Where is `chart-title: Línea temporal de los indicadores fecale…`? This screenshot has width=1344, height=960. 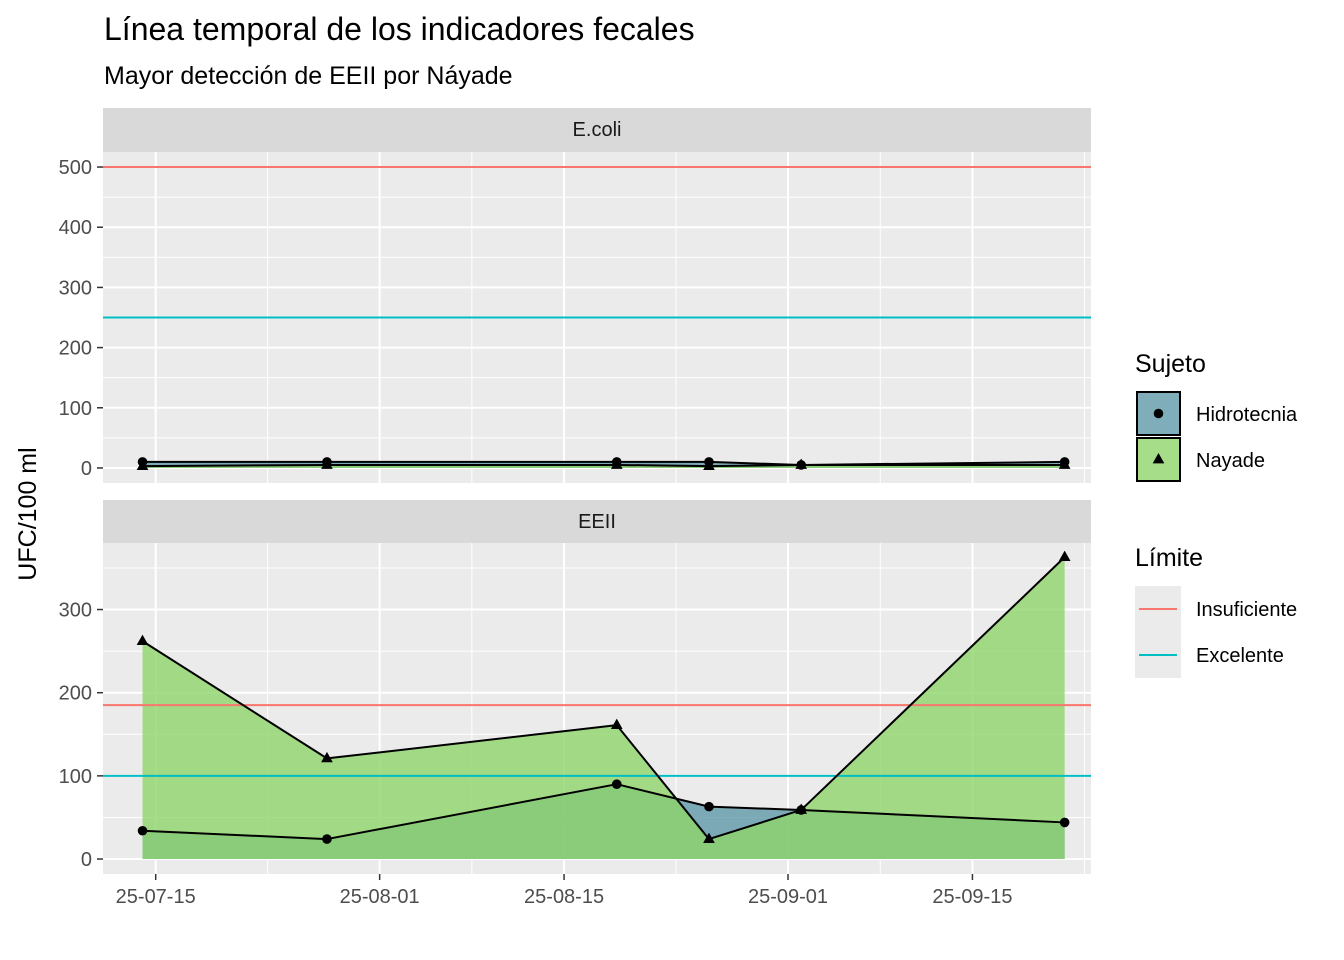
chart-title: Línea temporal de los indicadores fecale… is located at coordinates (399, 29).